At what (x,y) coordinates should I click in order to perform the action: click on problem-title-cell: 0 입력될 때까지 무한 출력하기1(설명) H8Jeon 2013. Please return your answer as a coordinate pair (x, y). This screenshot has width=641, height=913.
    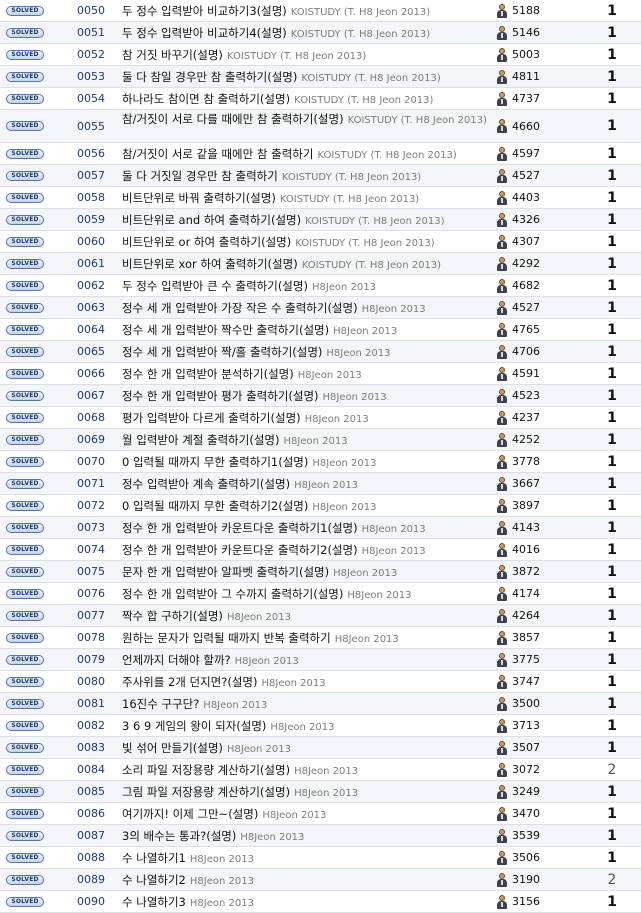
    Looking at the image, I should click on (308, 461).